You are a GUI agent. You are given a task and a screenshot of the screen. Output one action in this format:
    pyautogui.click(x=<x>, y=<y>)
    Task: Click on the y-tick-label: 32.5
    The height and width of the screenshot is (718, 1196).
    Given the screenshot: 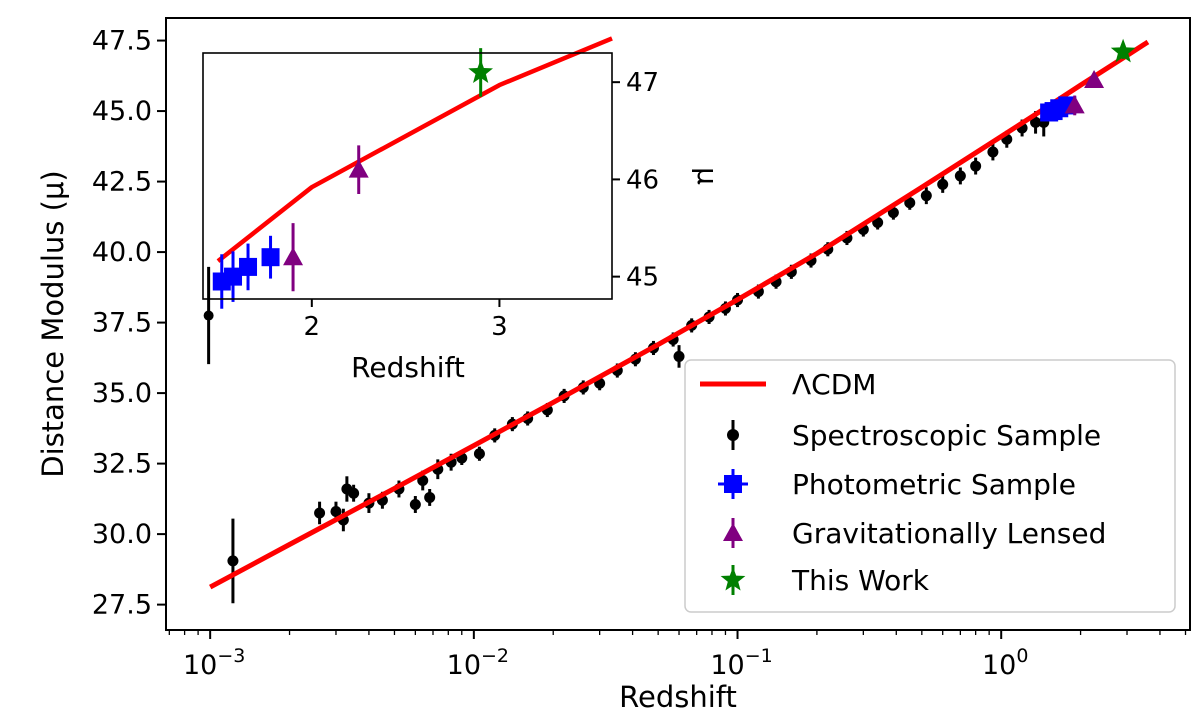 What is the action you would take?
    pyautogui.click(x=122, y=464)
    